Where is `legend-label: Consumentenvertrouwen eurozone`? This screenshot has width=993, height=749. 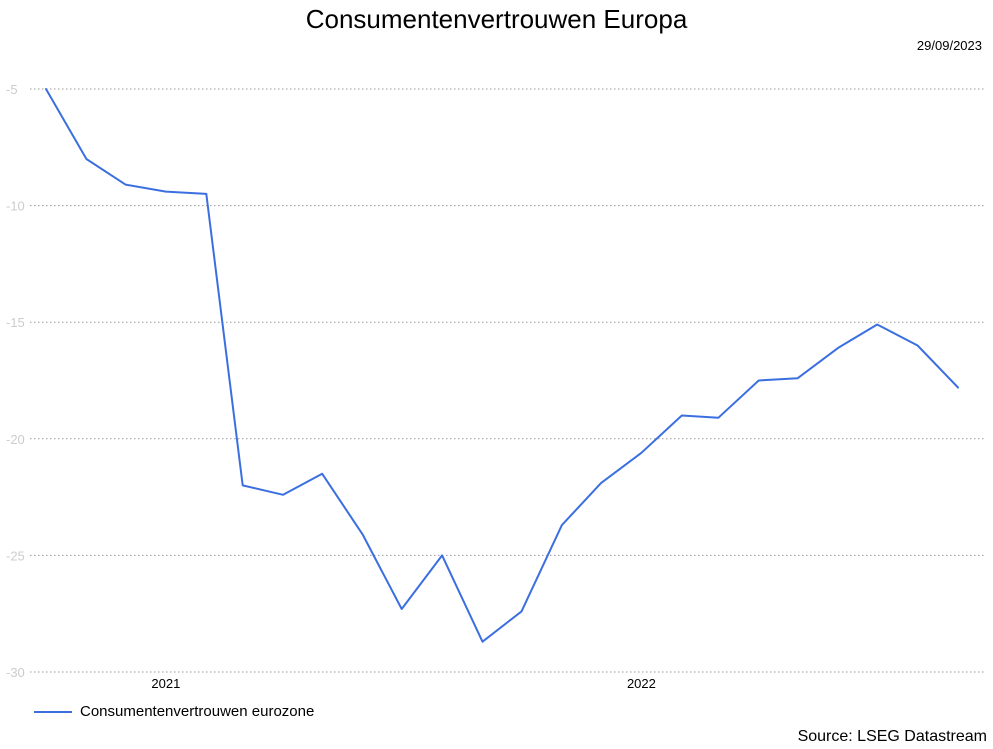 legend-label: Consumentenvertrouwen eurozone is located at coordinates (197, 711).